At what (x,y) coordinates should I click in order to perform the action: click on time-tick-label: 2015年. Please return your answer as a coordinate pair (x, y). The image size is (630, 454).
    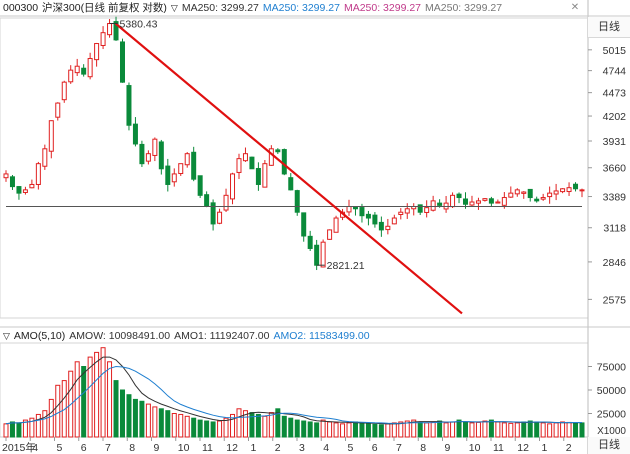
    Looking at the image, I should click on (19, 447).